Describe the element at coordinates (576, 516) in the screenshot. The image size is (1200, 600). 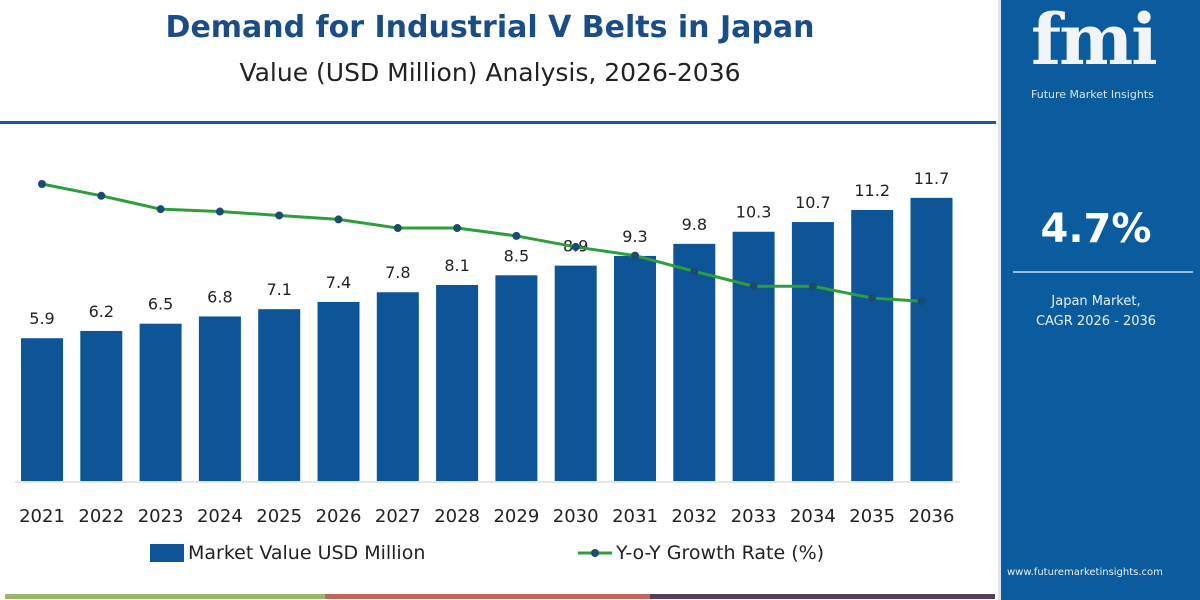
I see `x-tick-2030: 2030` at that location.